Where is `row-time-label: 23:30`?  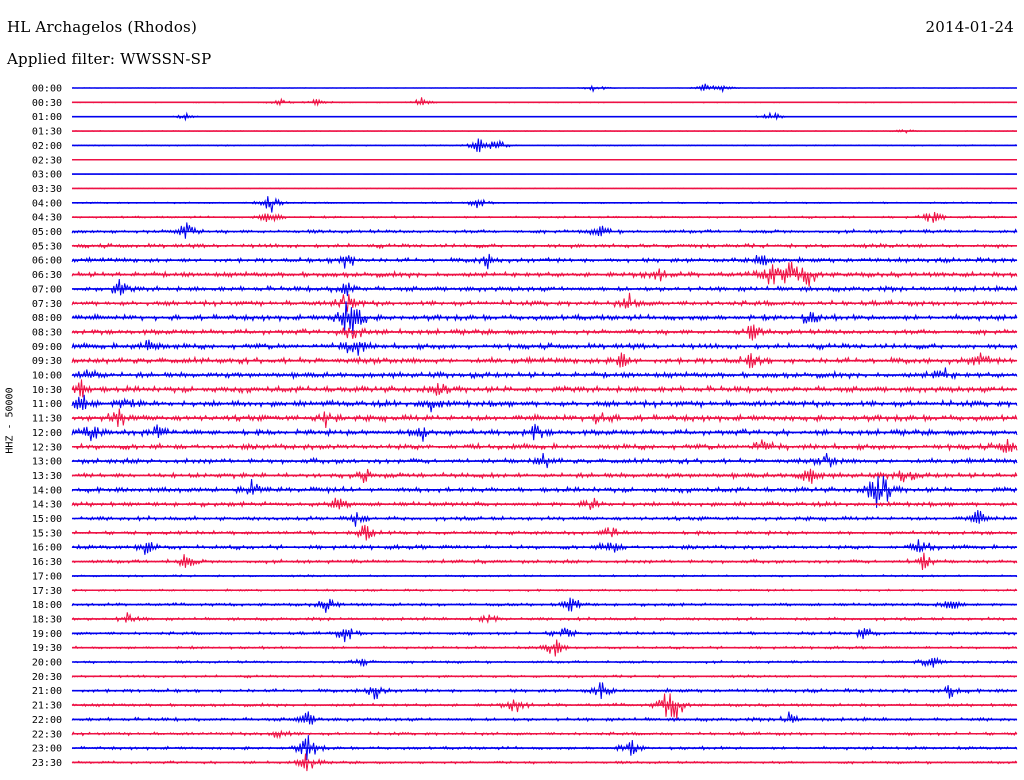
row-time-label: 23:30 is located at coordinates (47, 763).